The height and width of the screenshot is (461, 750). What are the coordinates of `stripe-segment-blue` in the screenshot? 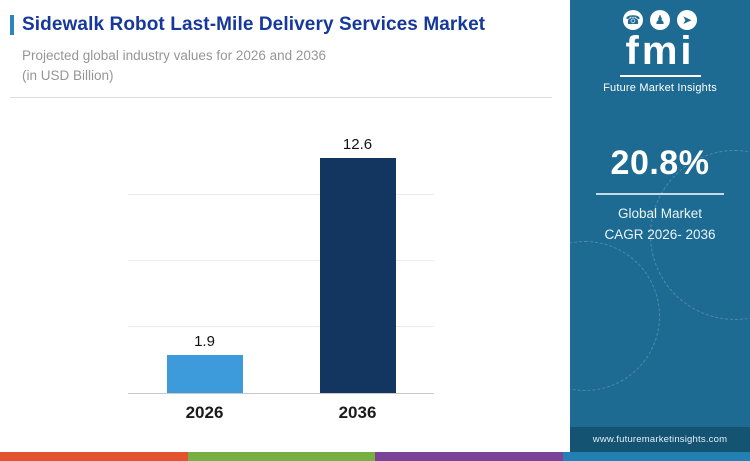 It's located at (656, 456).